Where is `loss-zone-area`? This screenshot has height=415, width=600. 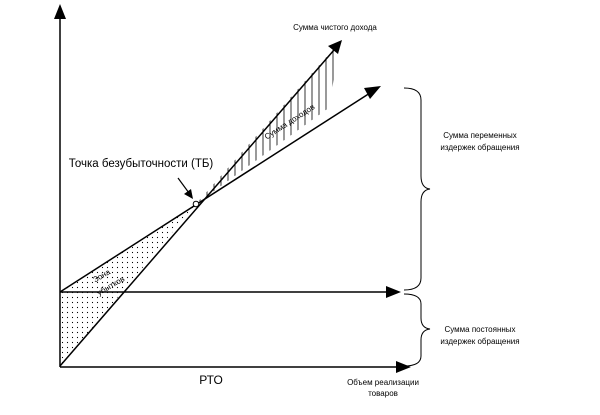
loss-zone-area is located at coordinates (128, 285).